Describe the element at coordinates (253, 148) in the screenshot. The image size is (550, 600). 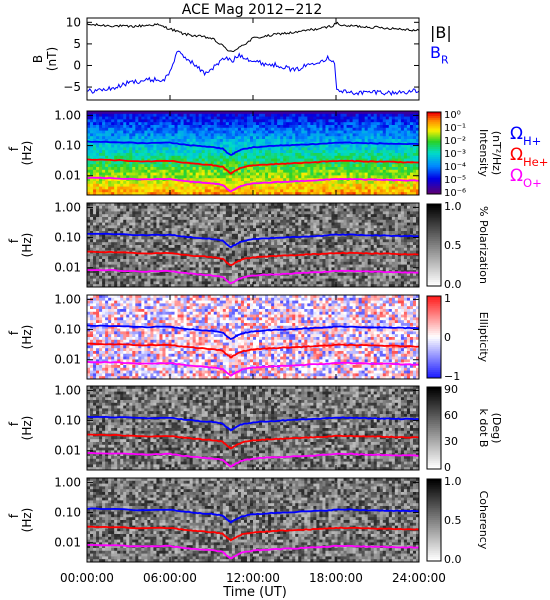
I see `gyrofrequency-line` at that location.